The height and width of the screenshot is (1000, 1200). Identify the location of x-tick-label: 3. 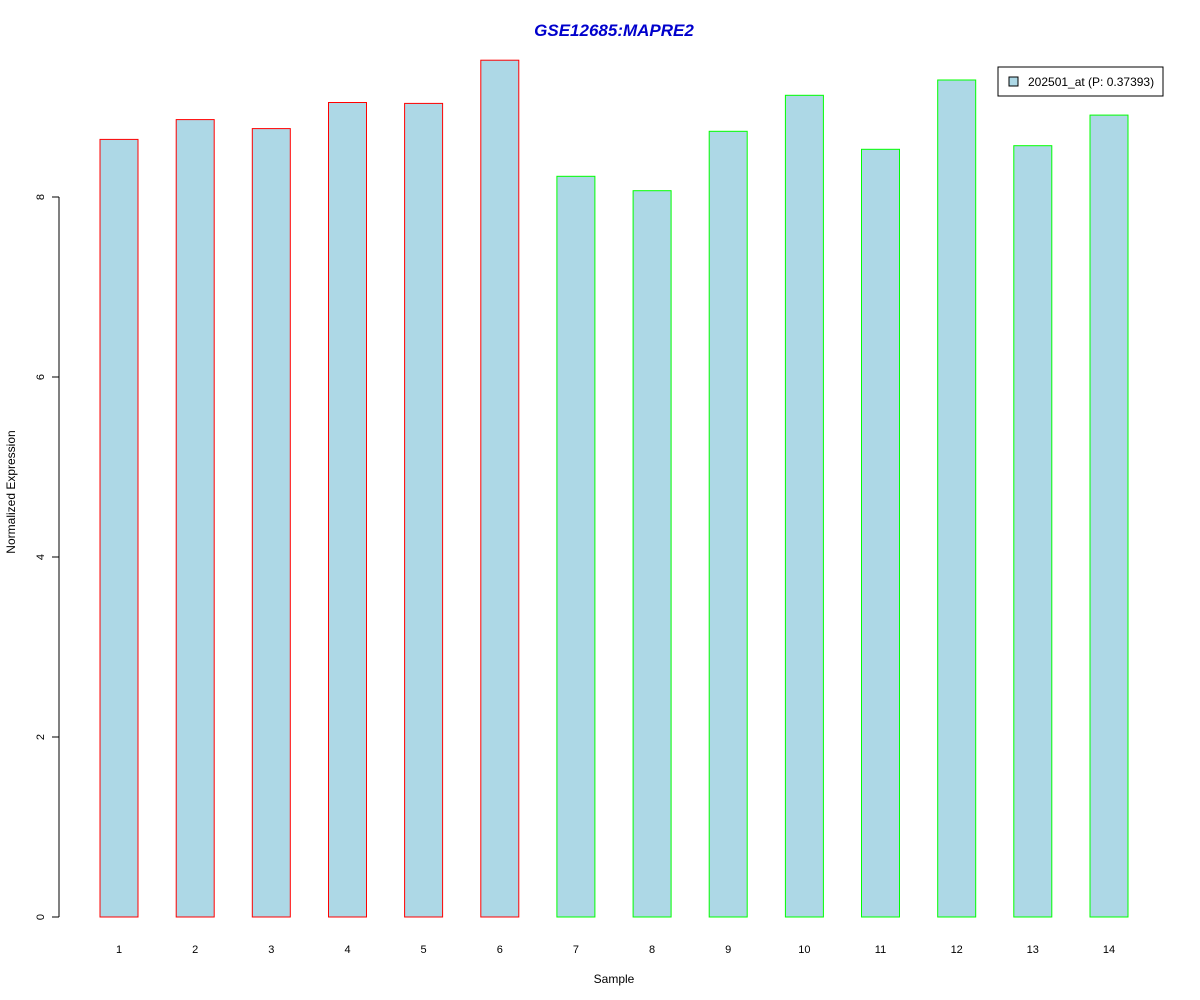
(271, 950).